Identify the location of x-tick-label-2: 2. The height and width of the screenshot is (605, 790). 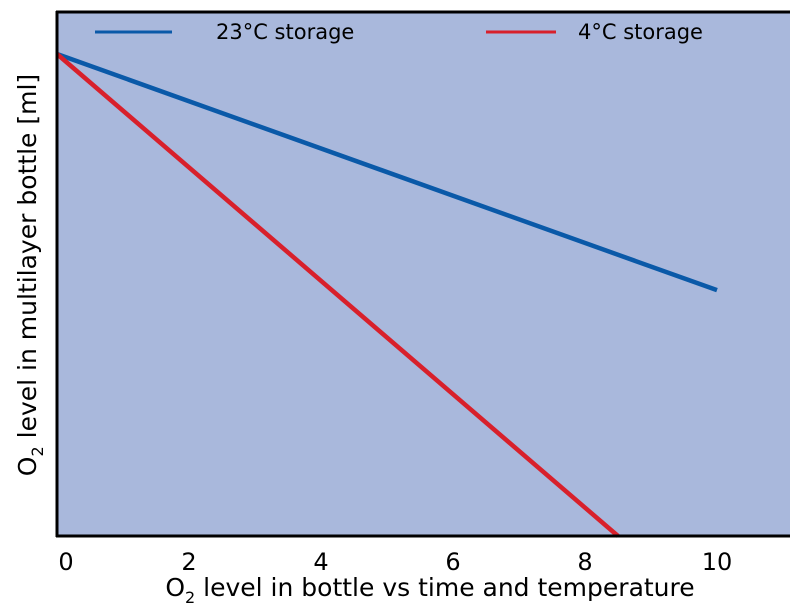
(188, 562).